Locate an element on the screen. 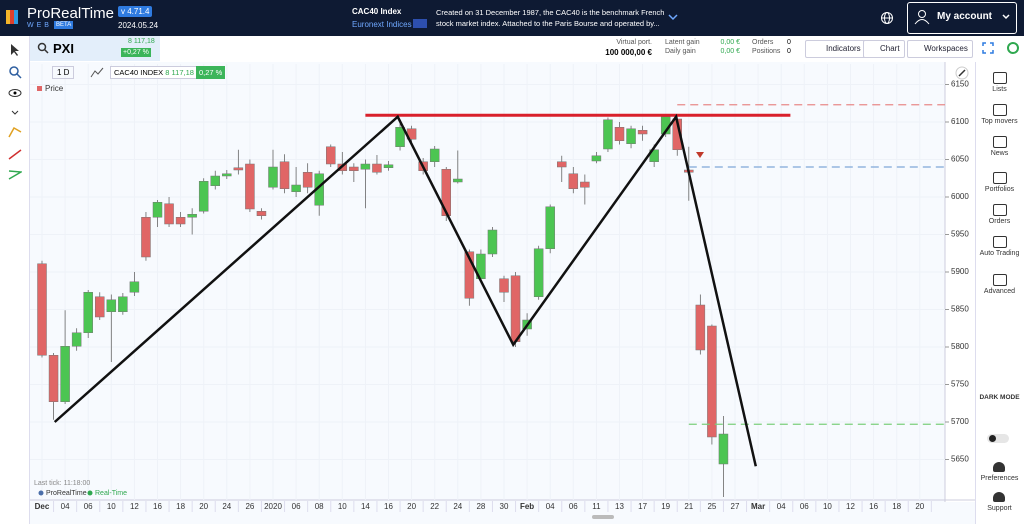 Image resolution: width=1024 pixels, height=524 pixels. sync-icon is located at coordinates (1013, 48).